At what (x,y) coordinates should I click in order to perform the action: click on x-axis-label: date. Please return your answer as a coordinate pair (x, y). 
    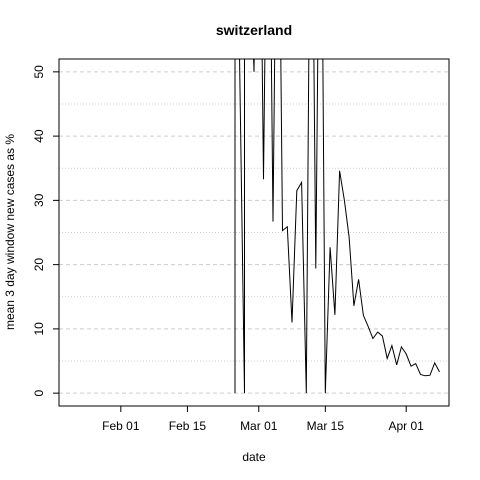
    Looking at the image, I should click on (254, 457).